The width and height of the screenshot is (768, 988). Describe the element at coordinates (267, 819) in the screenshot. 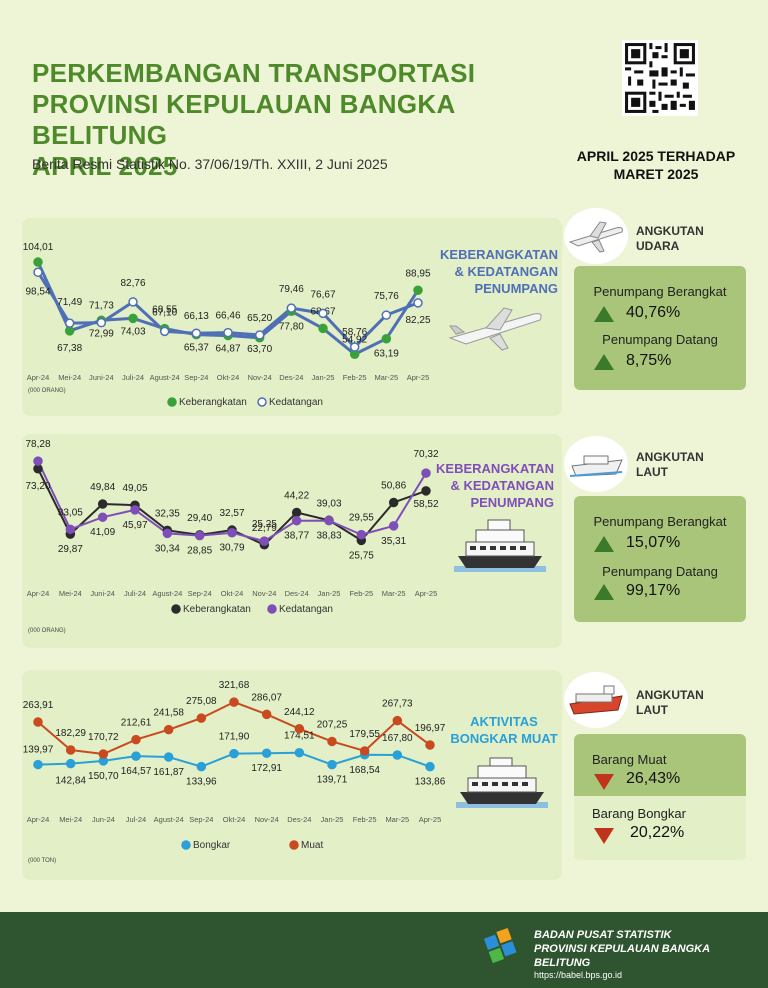

I see `tick-label-2-7: Nov-24` at that location.